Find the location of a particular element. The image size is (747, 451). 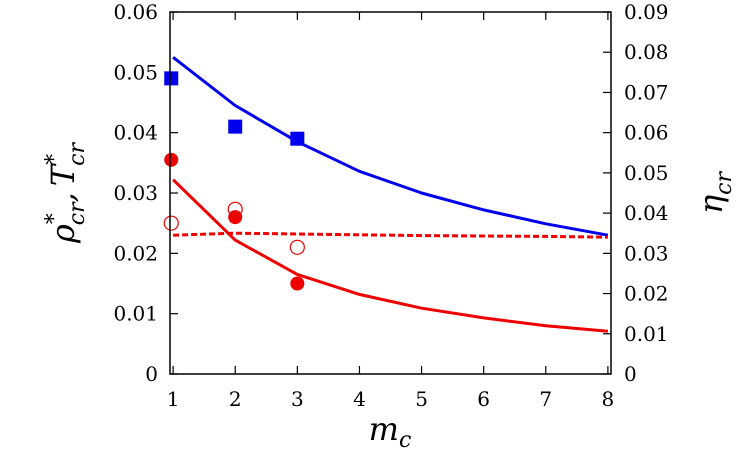

red-dashed-line is located at coordinates (390, 235).